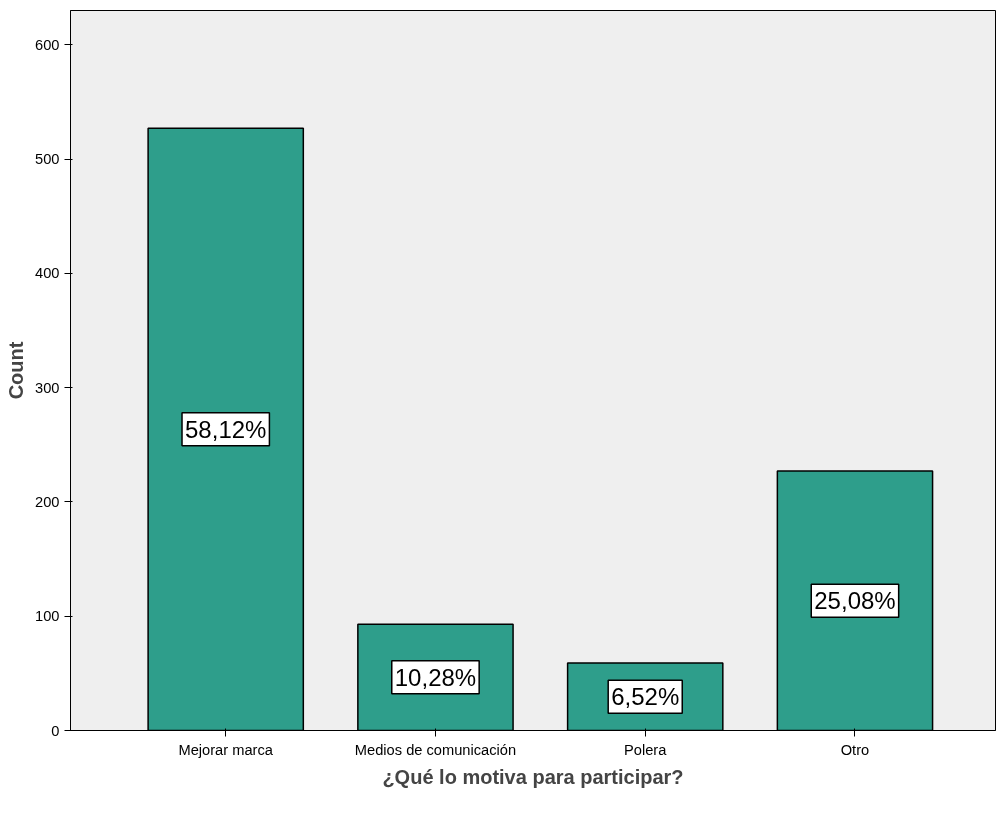 This screenshot has width=1005, height=815. What do you see at coordinates (47, 616) in the screenshot?
I see `y-tick-label: 100` at bounding box center [47, 616].